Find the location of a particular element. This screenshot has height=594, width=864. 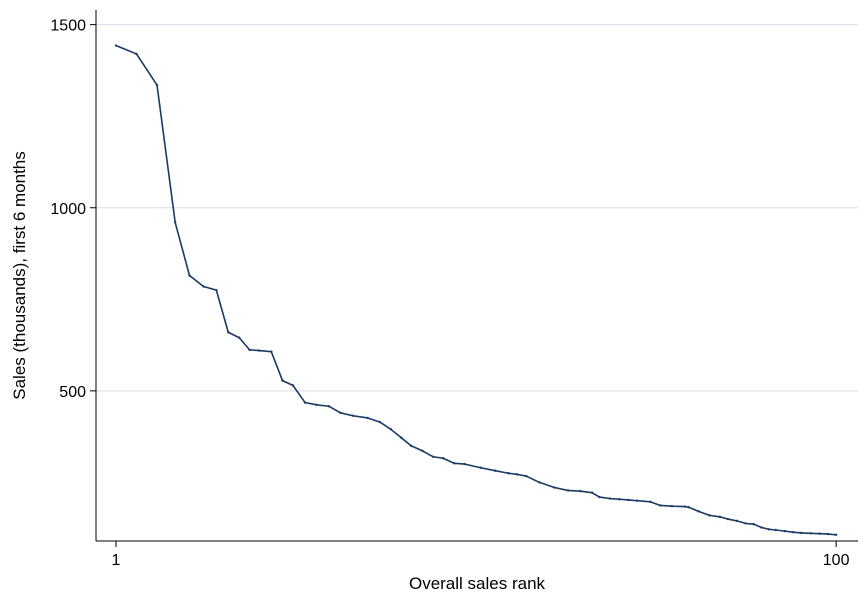

x-axis-ticks: 1 100 is located at coordinates (481, 555).